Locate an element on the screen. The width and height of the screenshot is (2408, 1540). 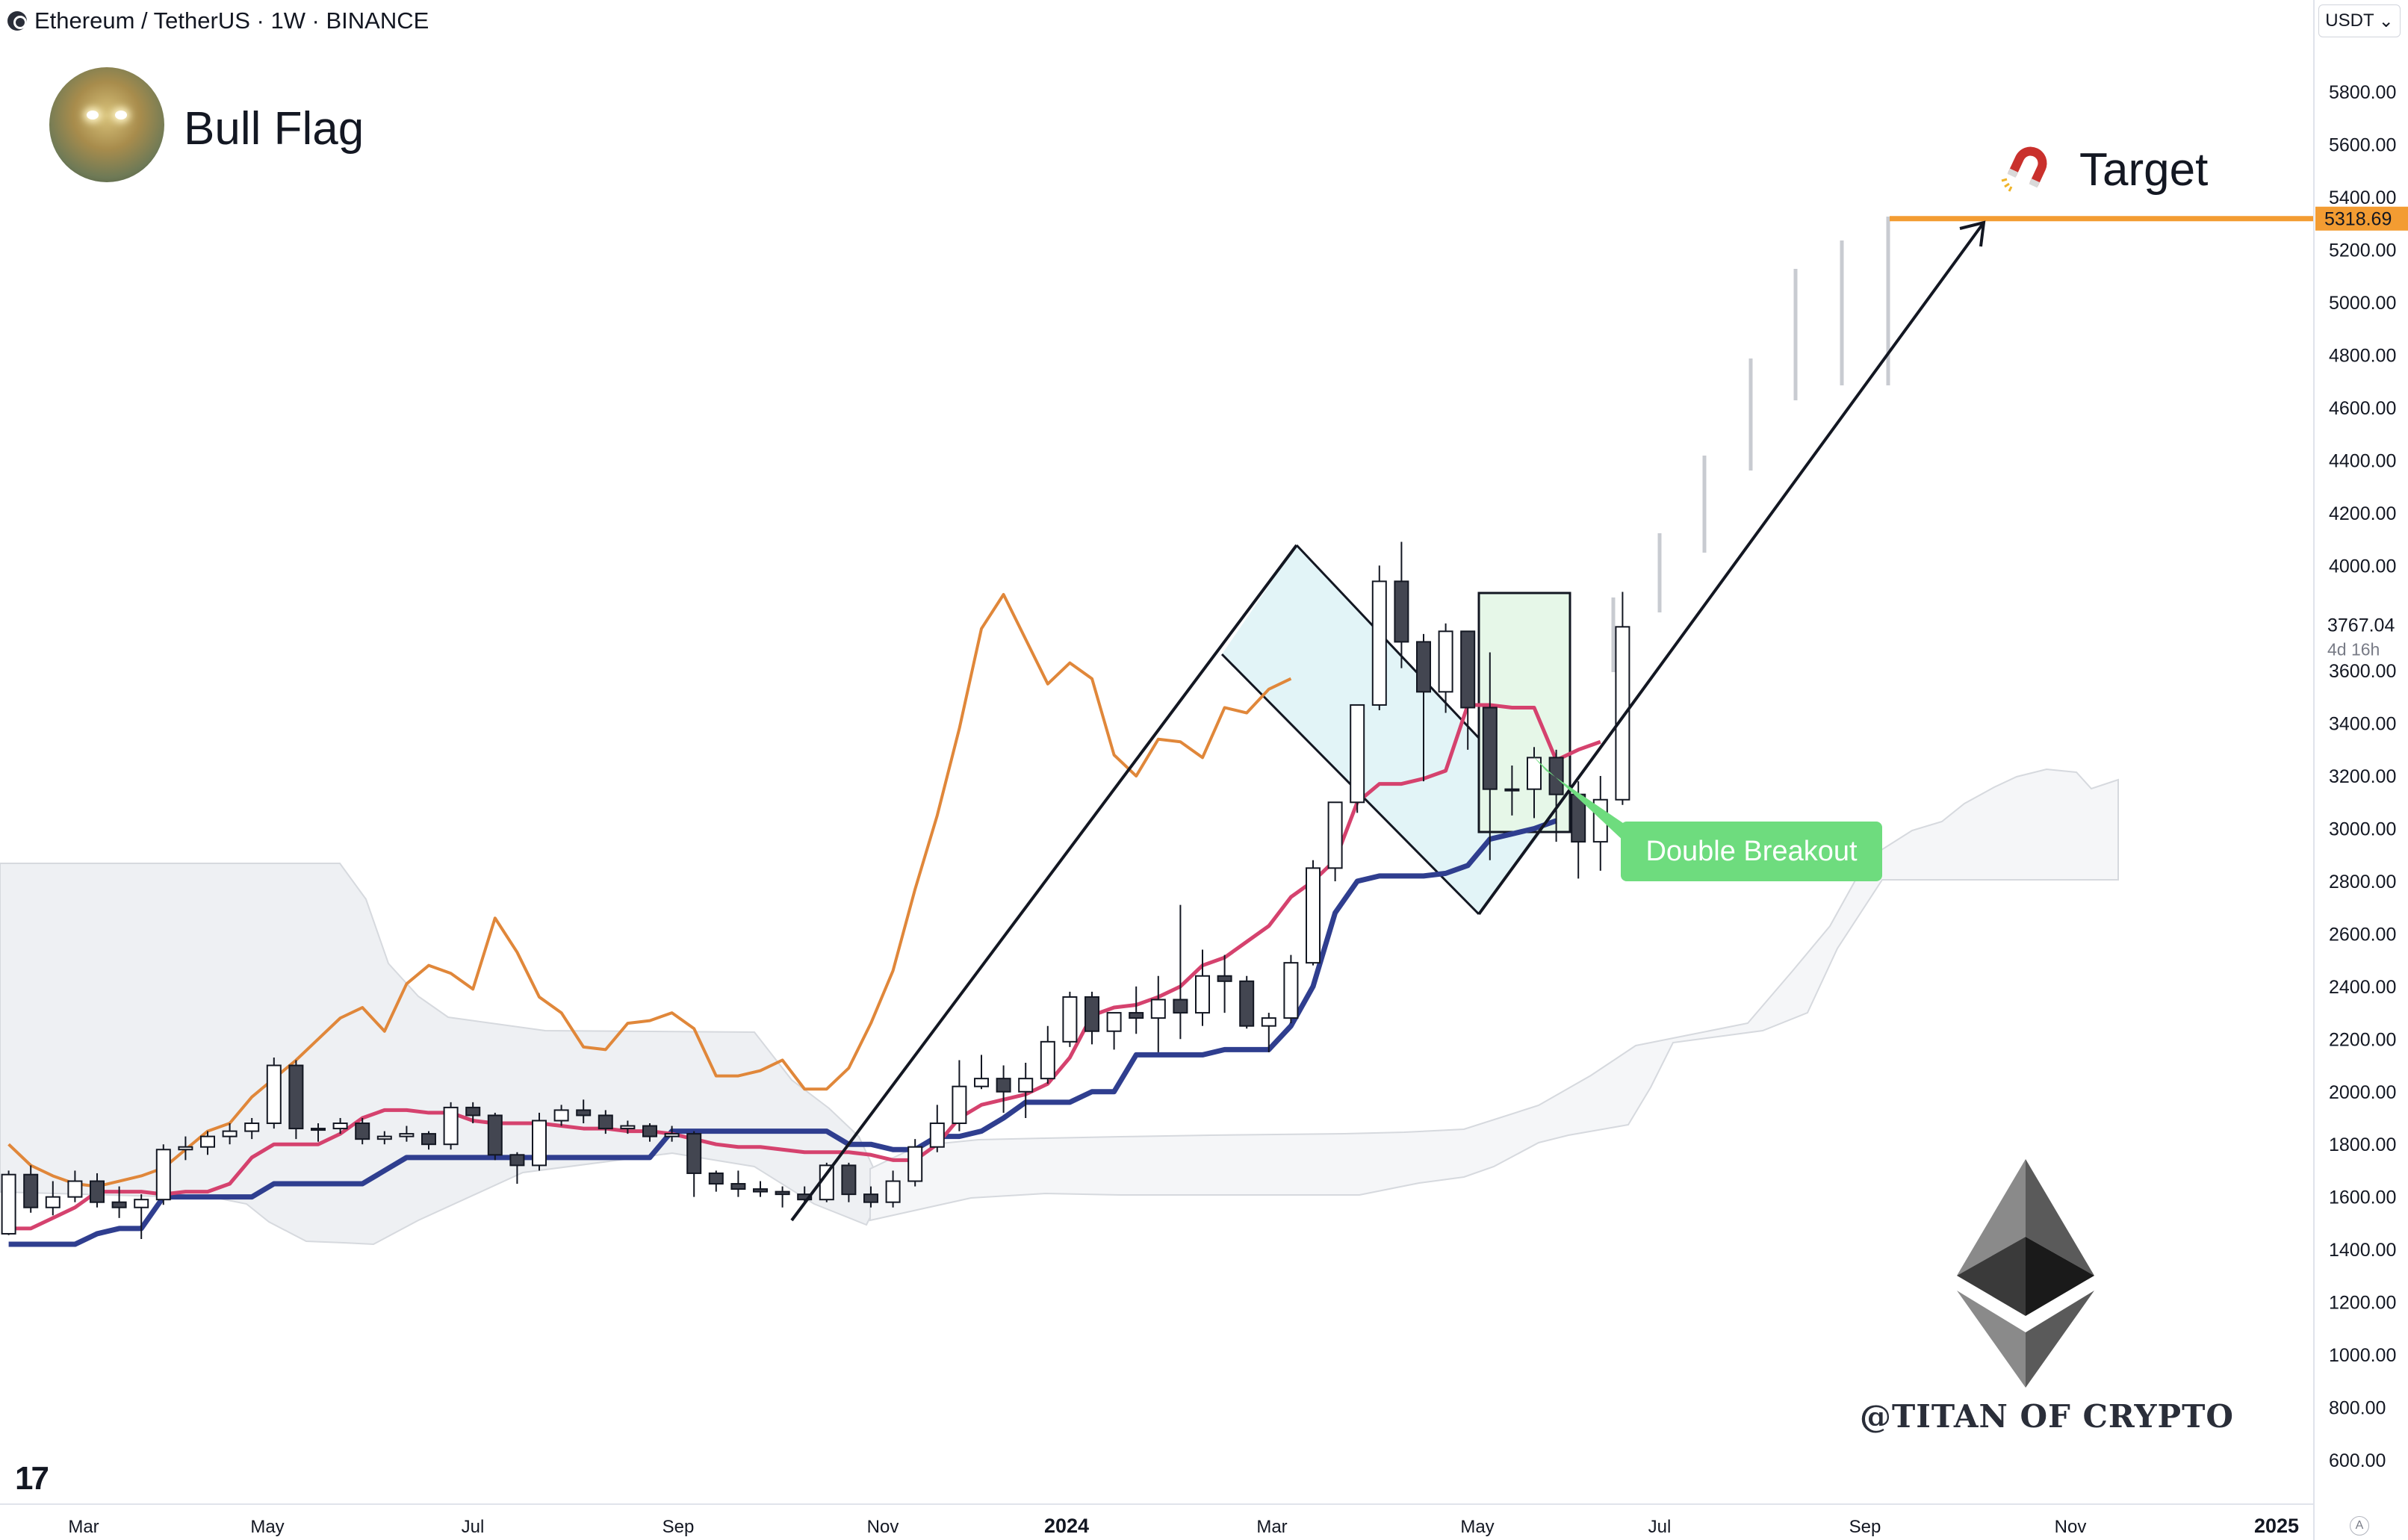
symbol-title: Ethereum / TetherUS · 1W · BINANCE is located at coordinates (232, 20).